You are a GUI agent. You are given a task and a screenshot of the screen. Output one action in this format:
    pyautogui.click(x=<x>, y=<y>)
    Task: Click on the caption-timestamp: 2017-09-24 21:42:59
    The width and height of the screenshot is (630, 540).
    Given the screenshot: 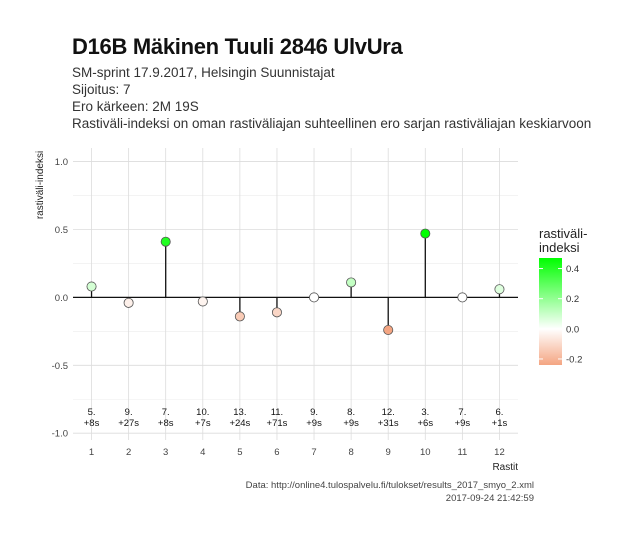 What is the action you would take?
    pyautogui.click(x=489, y=498)
    